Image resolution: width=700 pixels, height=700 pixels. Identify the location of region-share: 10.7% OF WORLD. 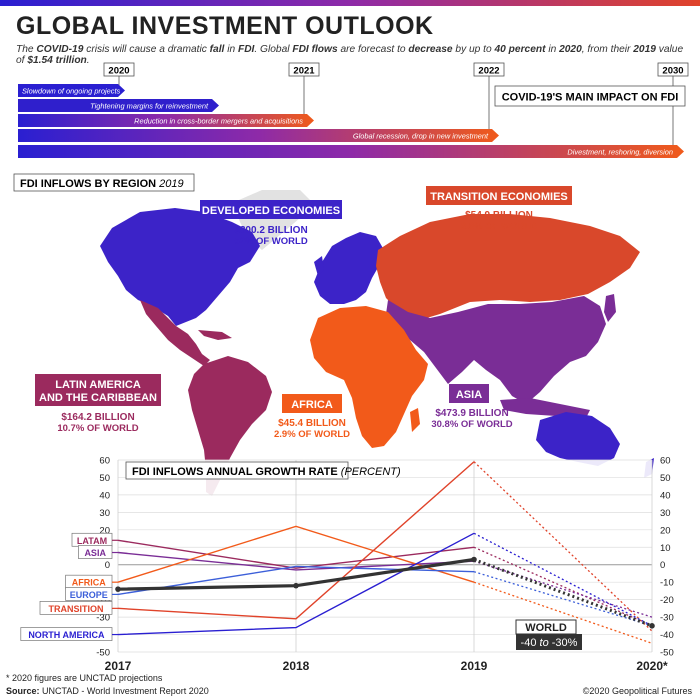
(97, 428).